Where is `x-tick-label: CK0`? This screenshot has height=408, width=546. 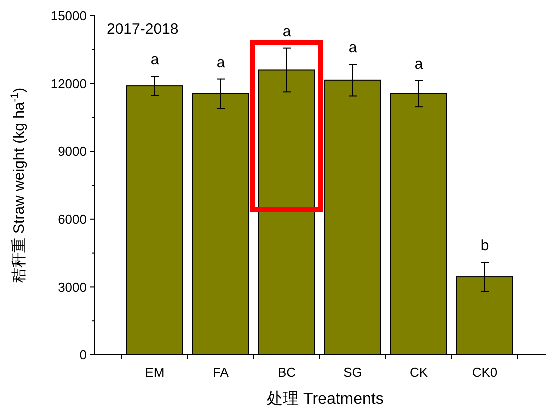
x-tick-label: CK0 is located at coordinates (485, 372).